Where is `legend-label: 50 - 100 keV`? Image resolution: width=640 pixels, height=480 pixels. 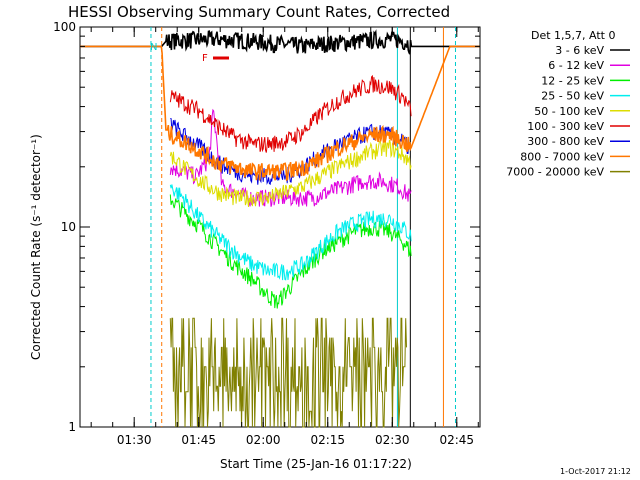 legend-label: 50 - 100 keV is located at coordinates (569, 111).